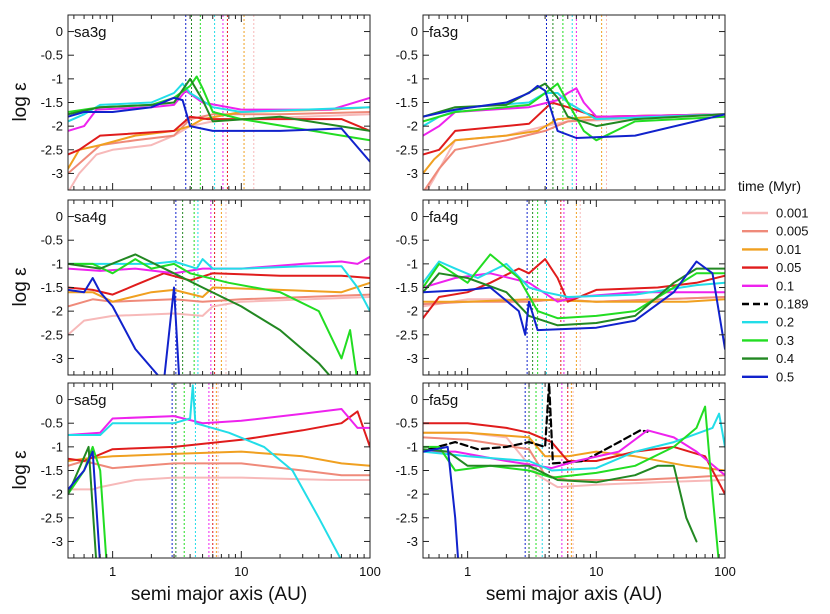 Image resolution: width=830 pixels, height=614 pixels. I want to click on panel-fa5g: 1 10 100 0 -0.5 -1 -1.5 -2 -2.5 -3 fa5g, so click(566, 480).